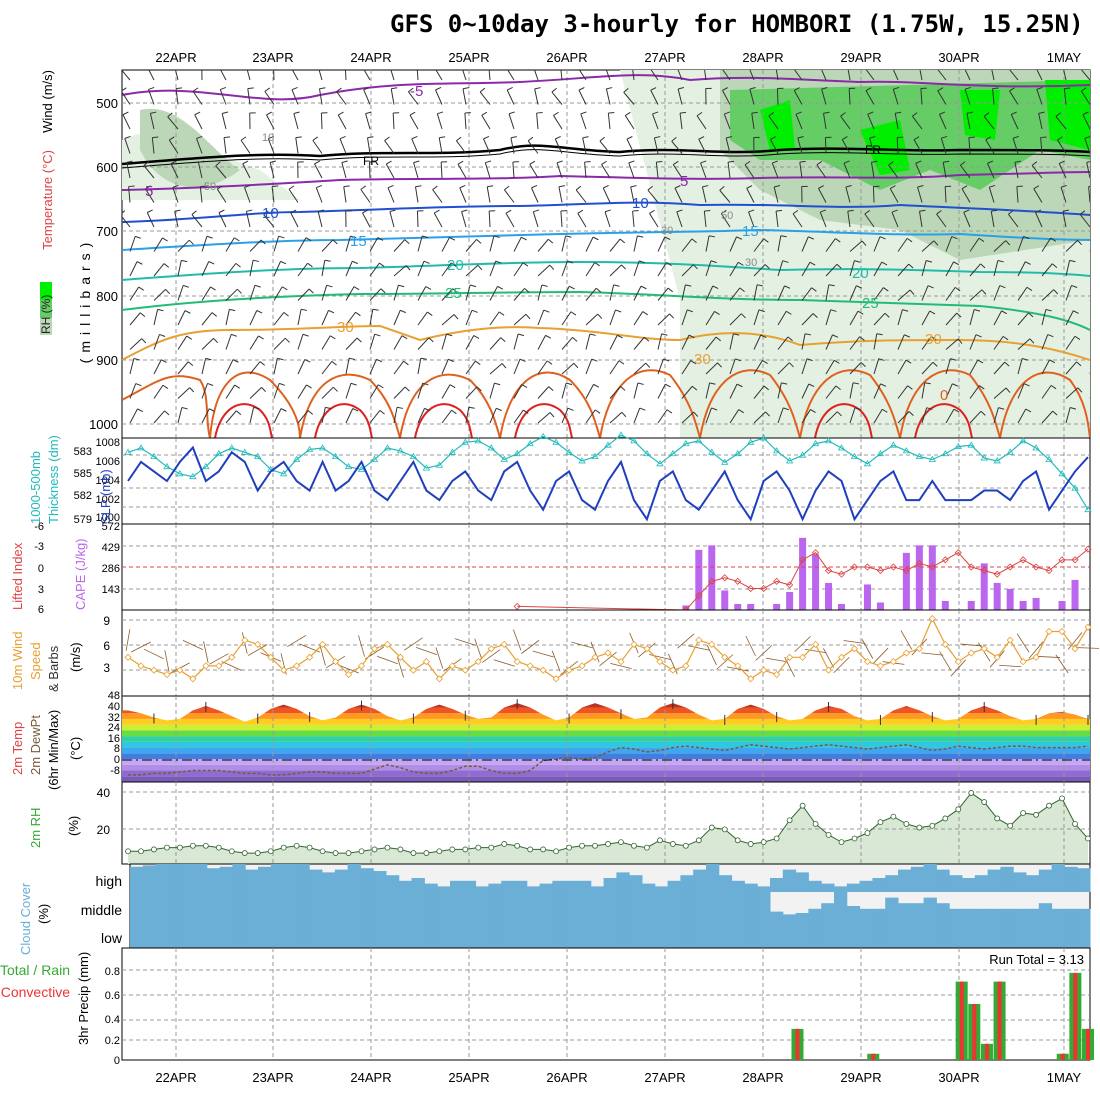 The height and width of the screenshot is (1100, 1100). I want to click on rh-tick-1: 20, so click(104, 830).